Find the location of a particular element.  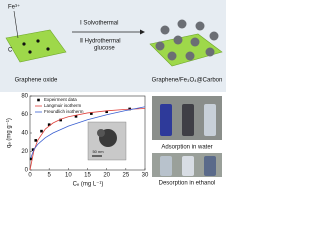

x-tick-label: 0 is located at coordinates (30, 176).